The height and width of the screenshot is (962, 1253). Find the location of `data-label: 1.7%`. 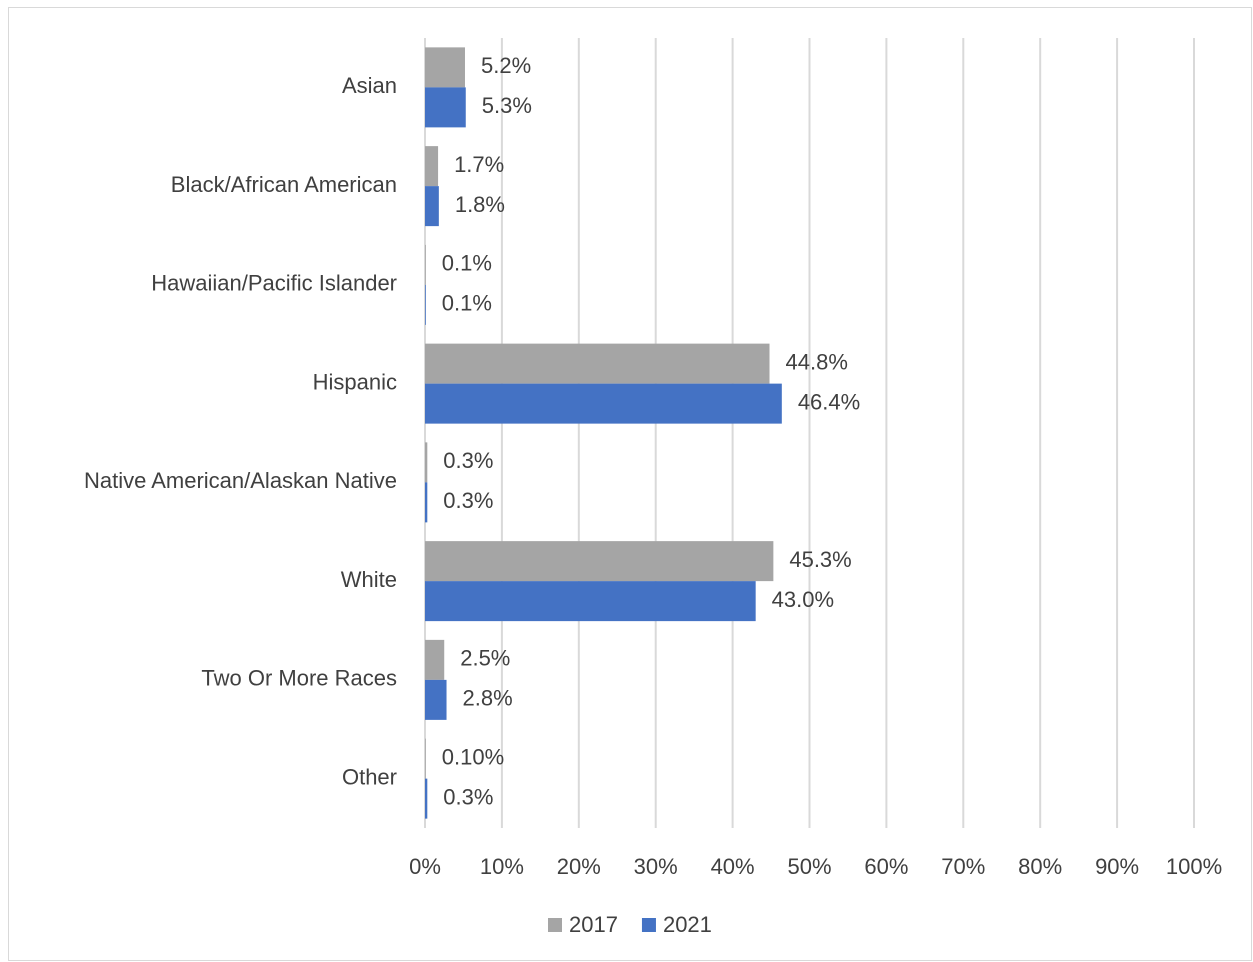

data-label: 1.7% is located at coordinates (479, 164).